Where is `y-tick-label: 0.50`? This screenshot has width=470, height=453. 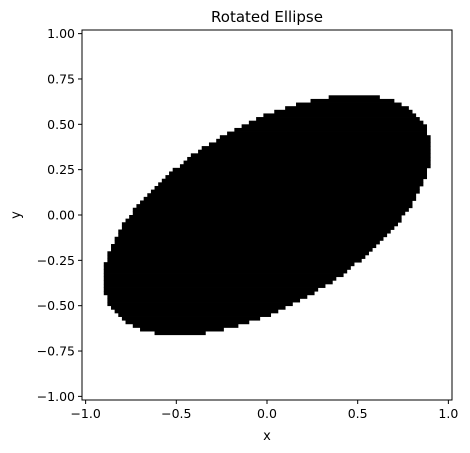 y-tick-label: 0.50 is located at coordinates (61, 124).